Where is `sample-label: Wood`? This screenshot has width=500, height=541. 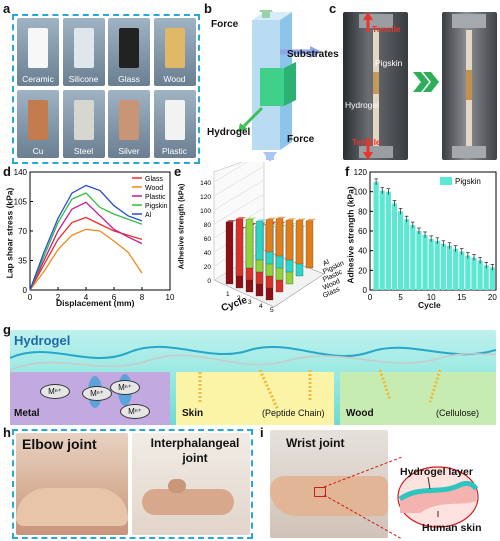 sample-label: Wood is located at coordinates (174, 79).